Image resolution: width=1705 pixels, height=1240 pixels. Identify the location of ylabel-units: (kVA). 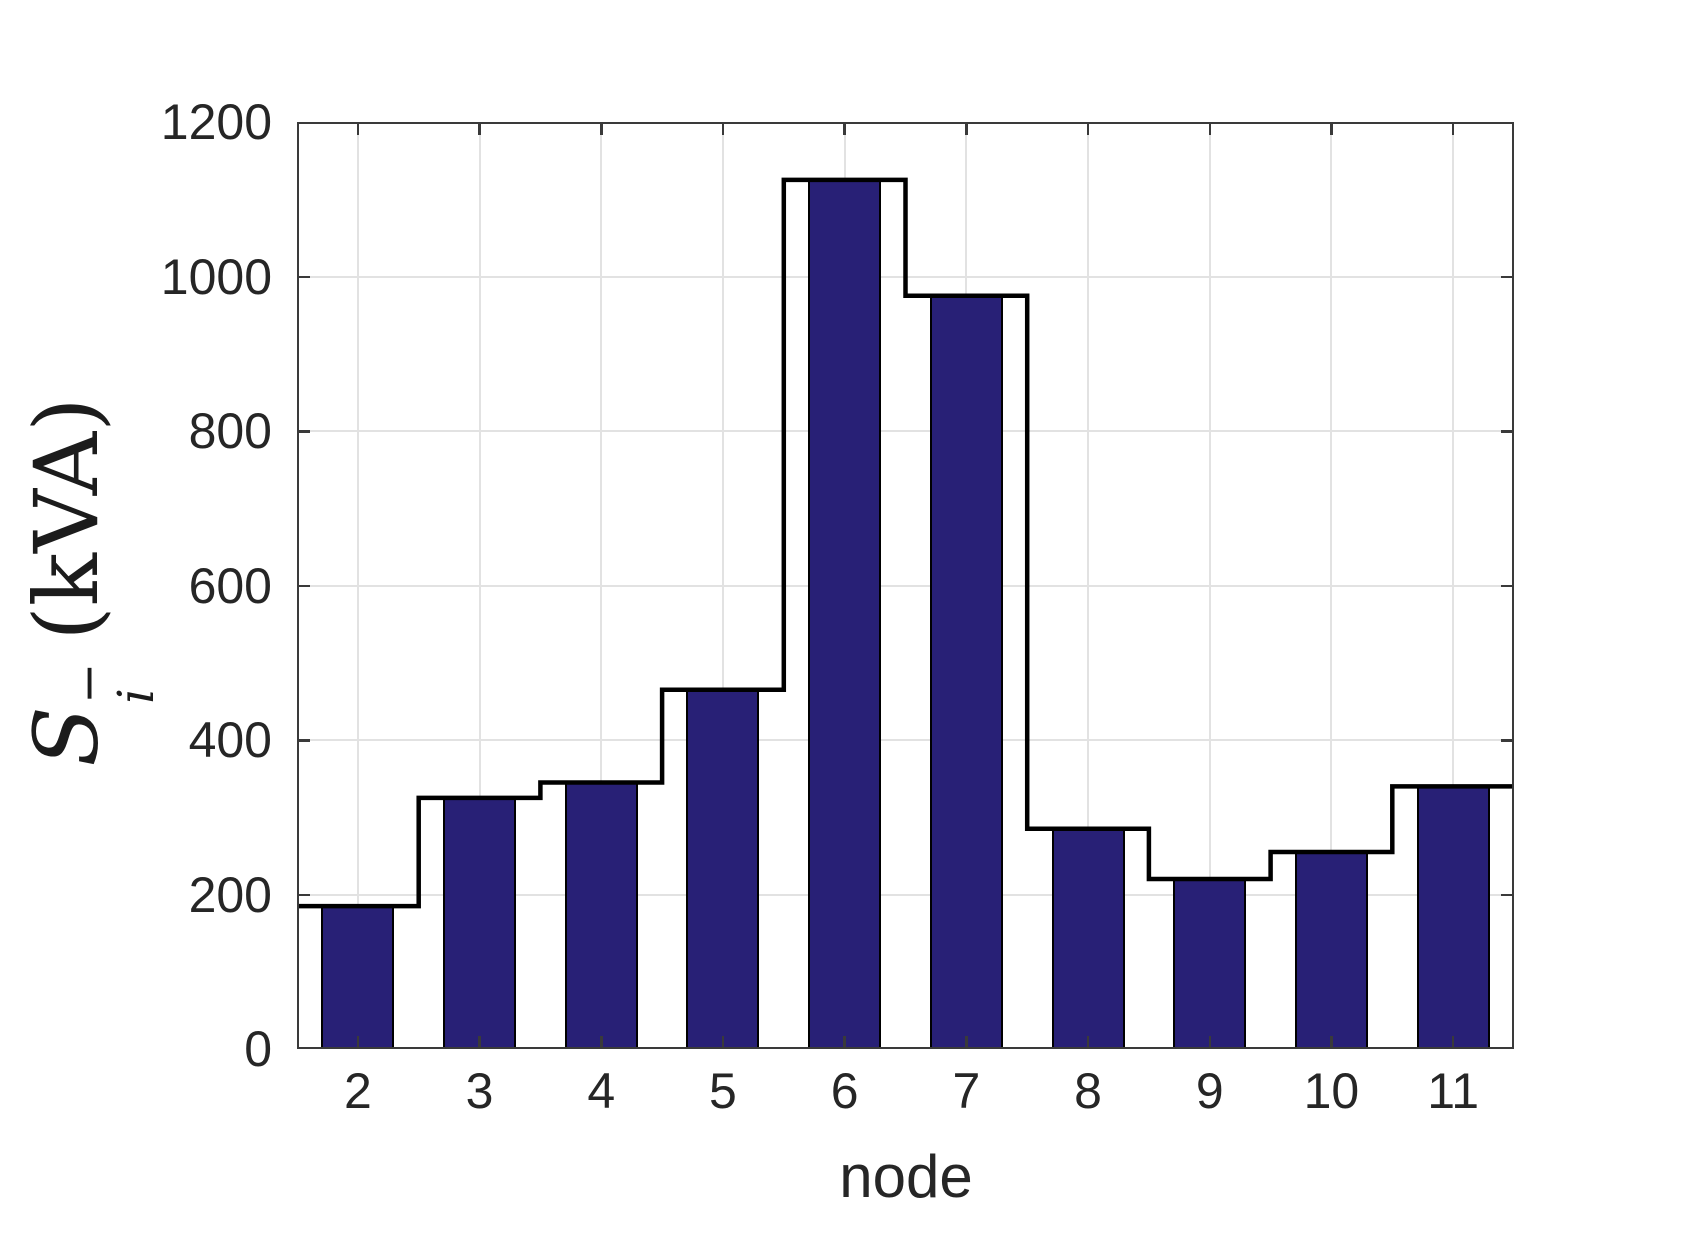
(67, 519).